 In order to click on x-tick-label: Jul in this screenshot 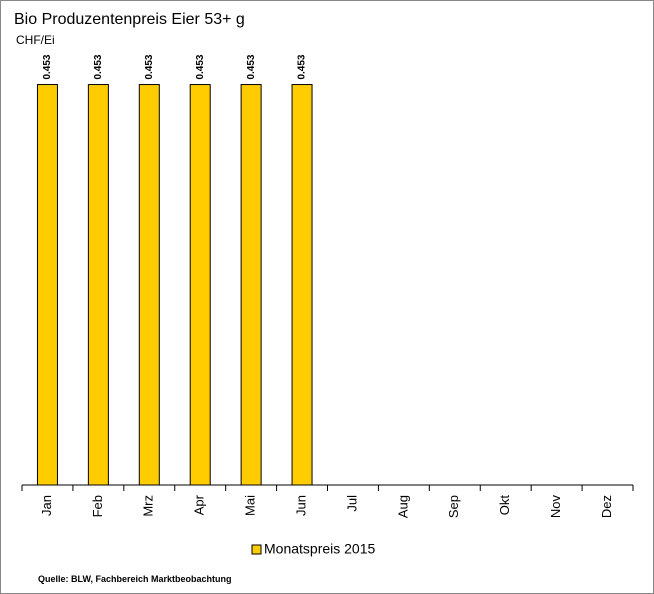, I will do `click(351, 503)`.